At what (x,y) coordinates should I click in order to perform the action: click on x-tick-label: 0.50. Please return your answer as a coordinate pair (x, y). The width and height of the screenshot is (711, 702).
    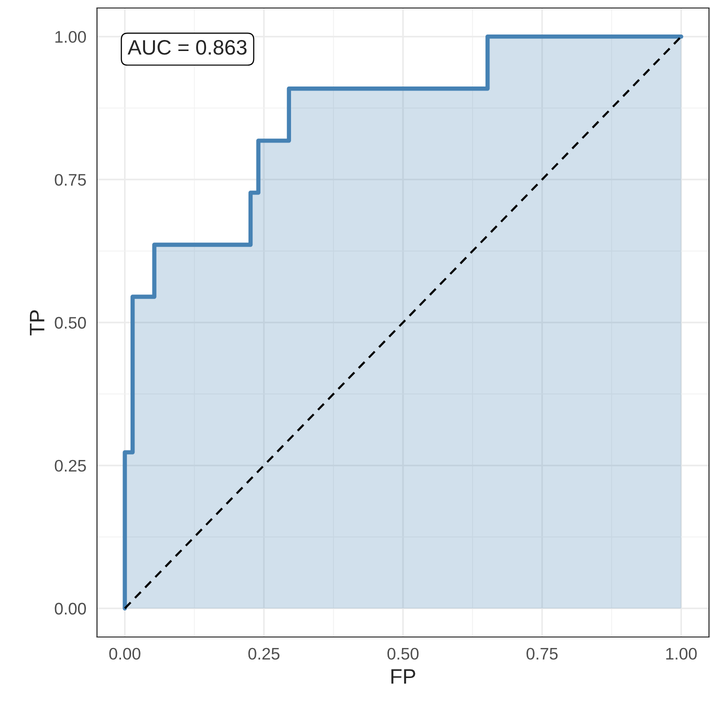
    Looking at the image, I should click on (403, 654).